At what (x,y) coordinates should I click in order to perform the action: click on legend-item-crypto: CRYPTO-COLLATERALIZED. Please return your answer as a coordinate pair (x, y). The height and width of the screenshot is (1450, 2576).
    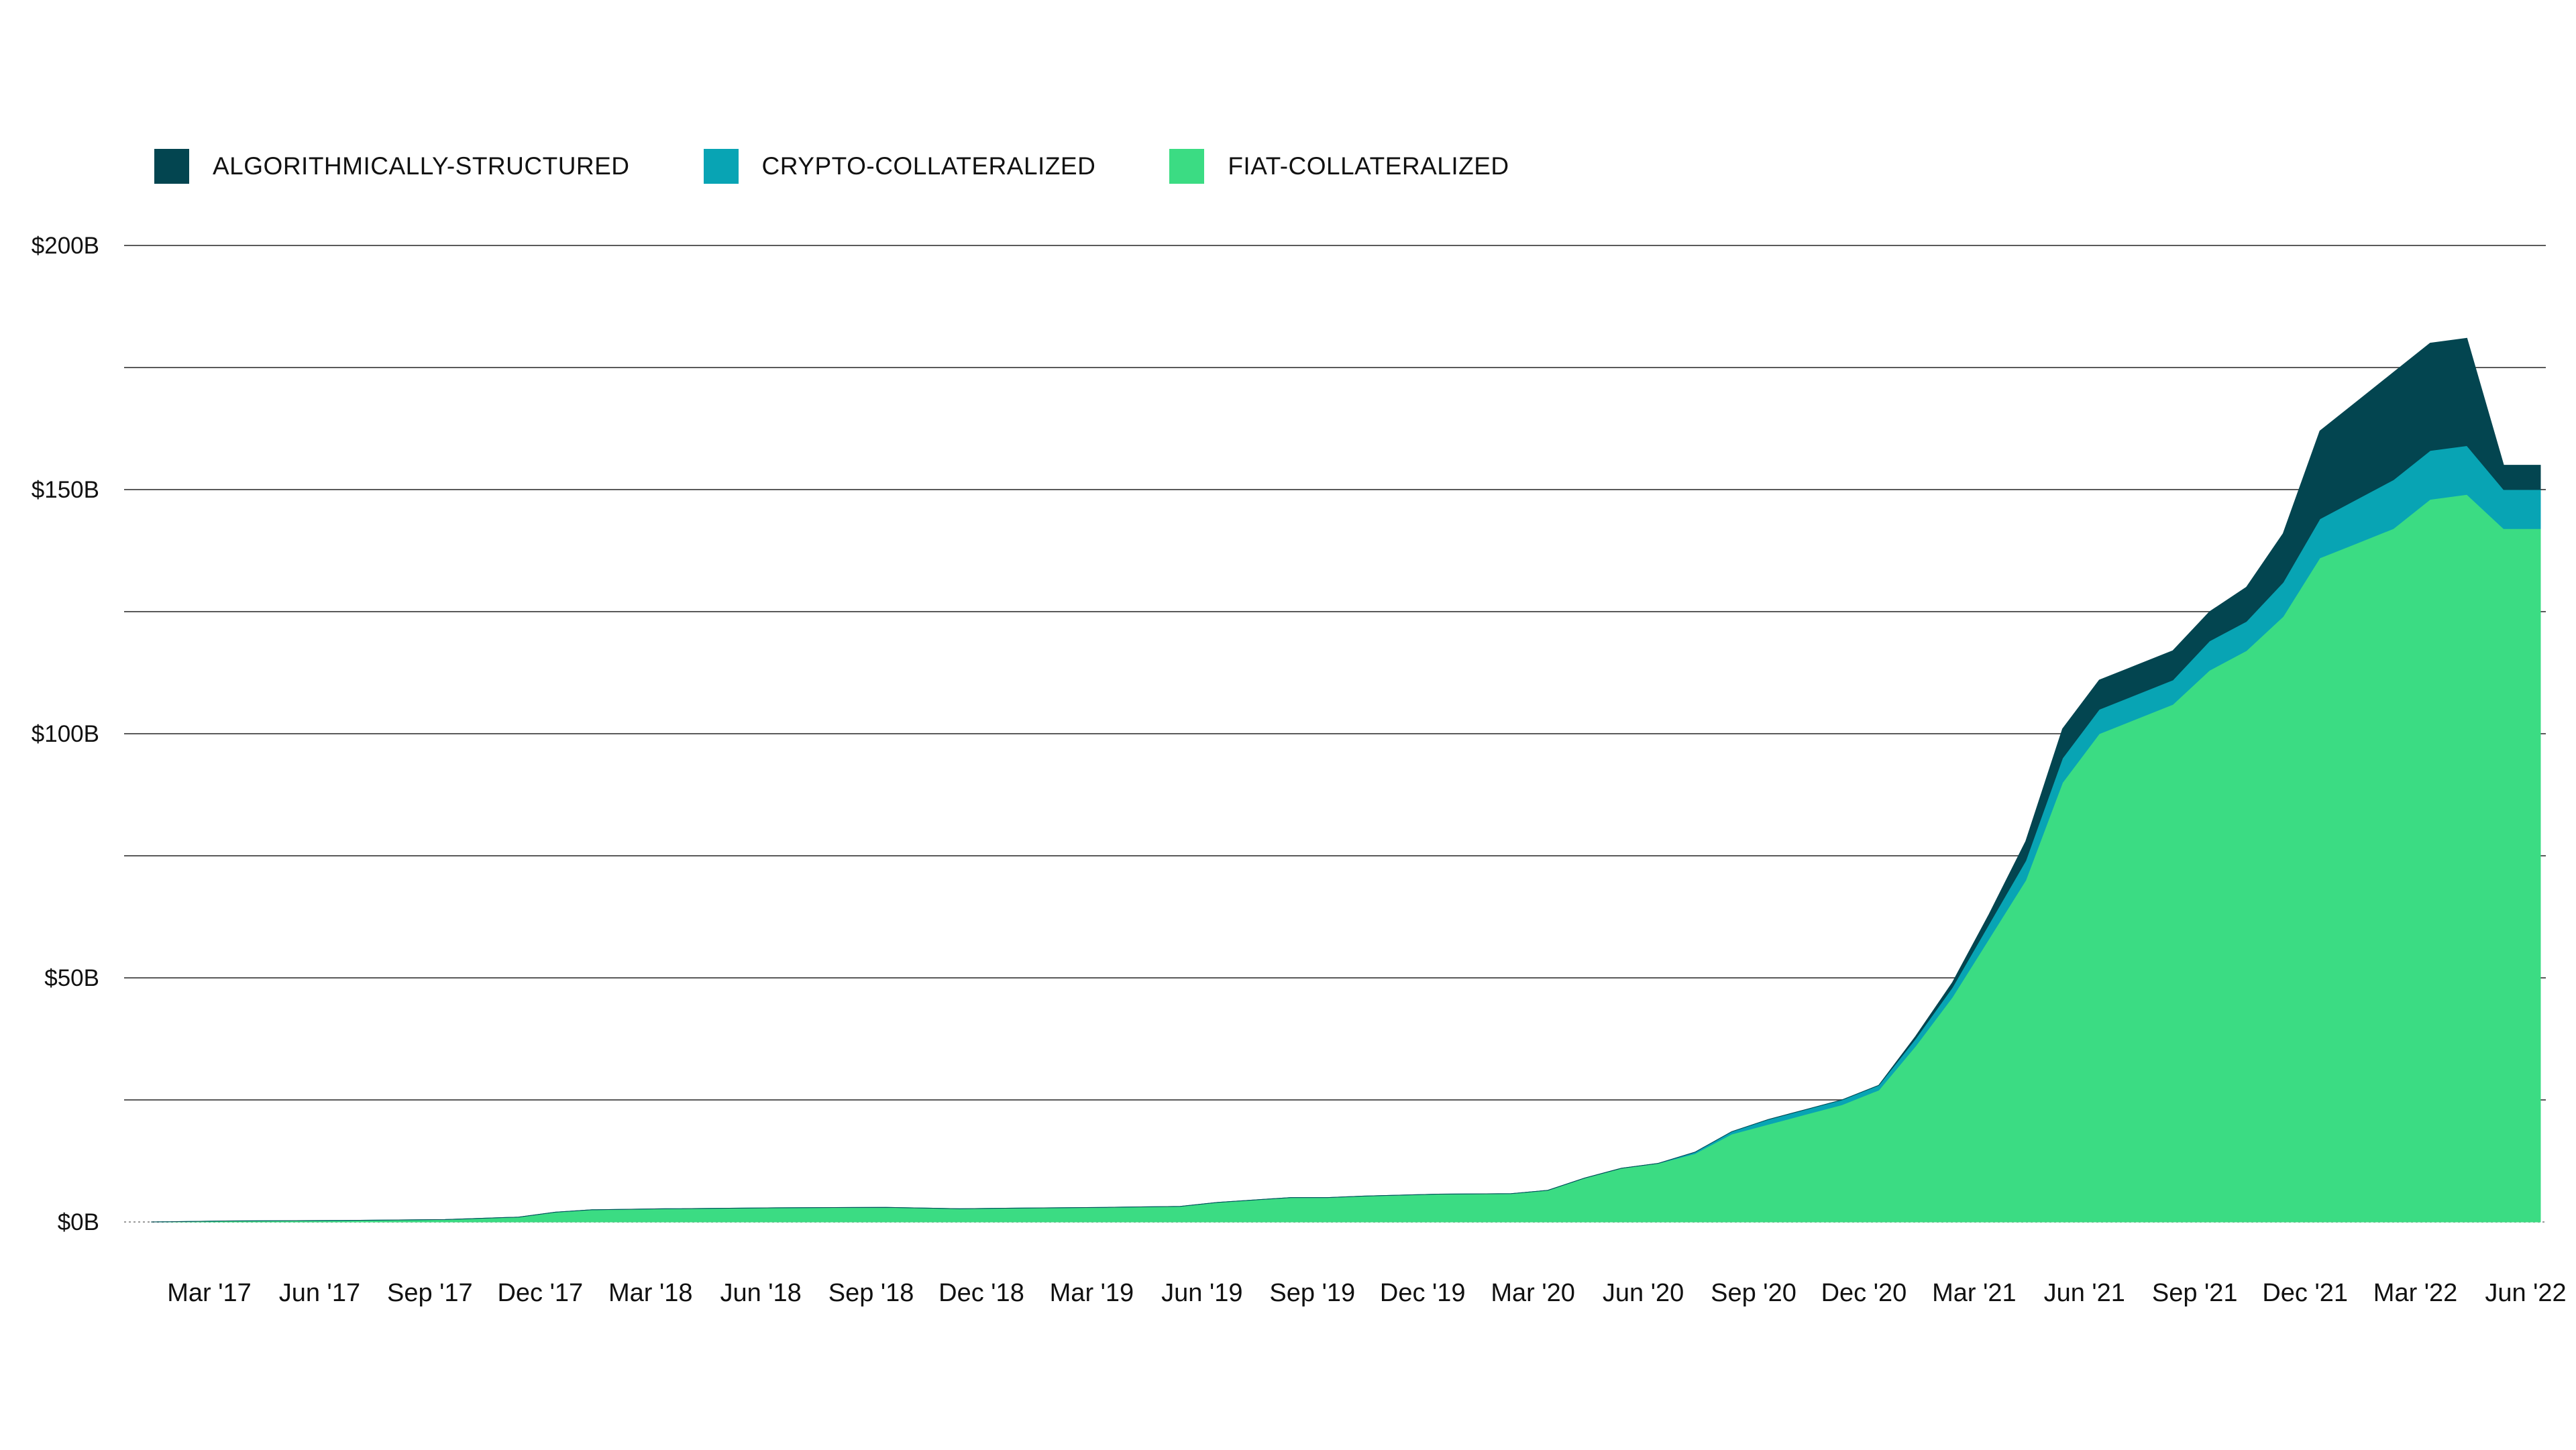
    Looking at the image, I should click on (899, 166).